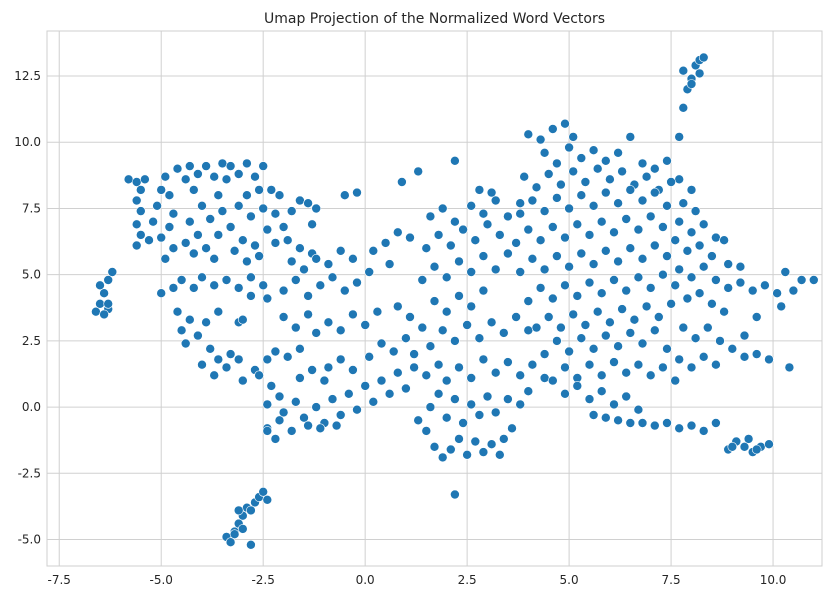 Image resolution: width=832 pixels, height=601 pixels. I want to click on x-tick-label: 10.0, so click(773, 580).